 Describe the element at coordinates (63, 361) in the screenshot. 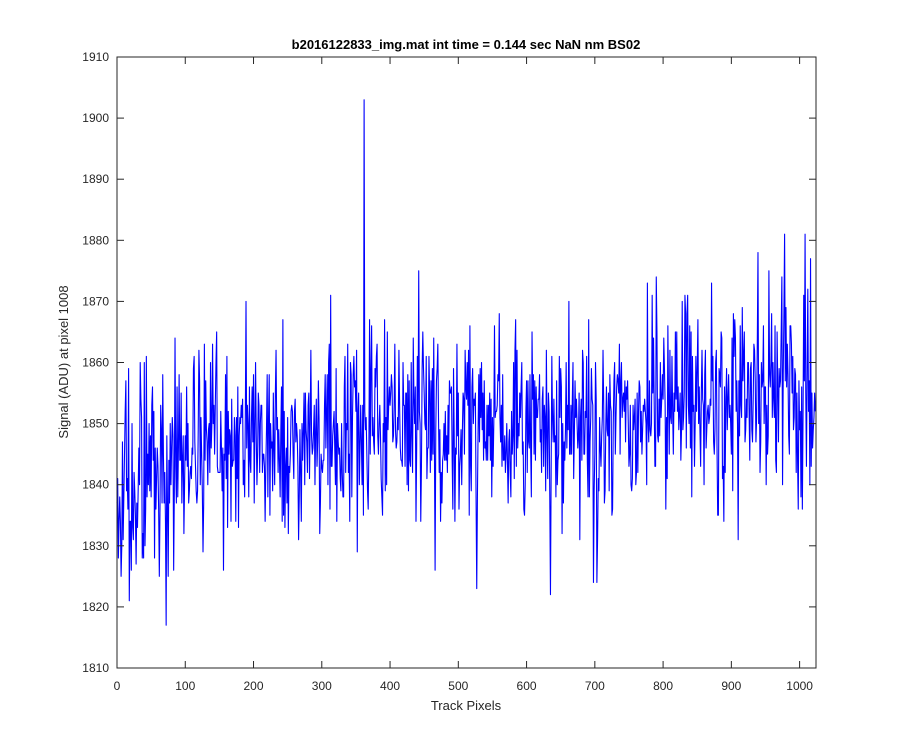

I see `y-axis-label: Signal (ADU) at pixel 1008` at that location.